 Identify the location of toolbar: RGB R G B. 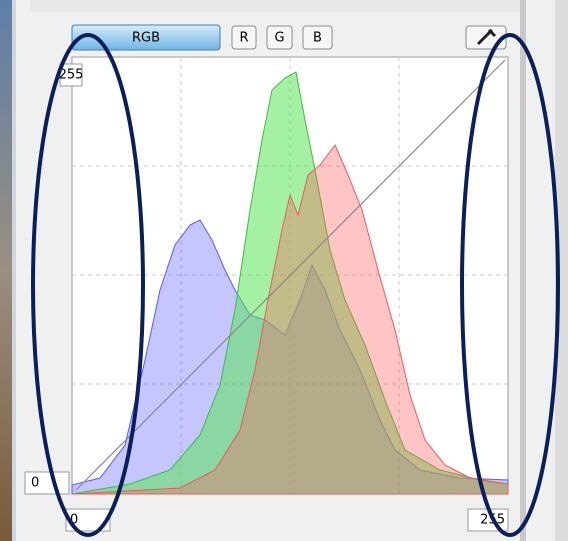
(289, 37).